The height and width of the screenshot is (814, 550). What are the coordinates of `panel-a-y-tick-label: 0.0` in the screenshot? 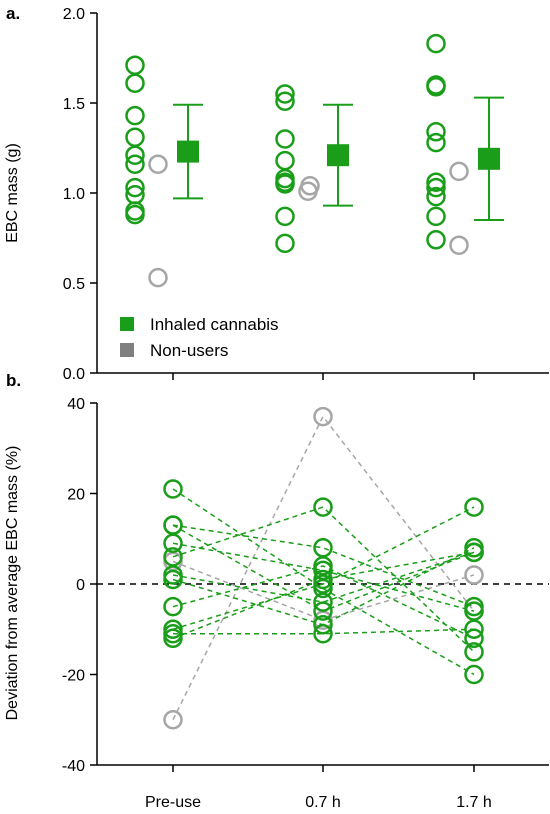 It's located at (74, 374).